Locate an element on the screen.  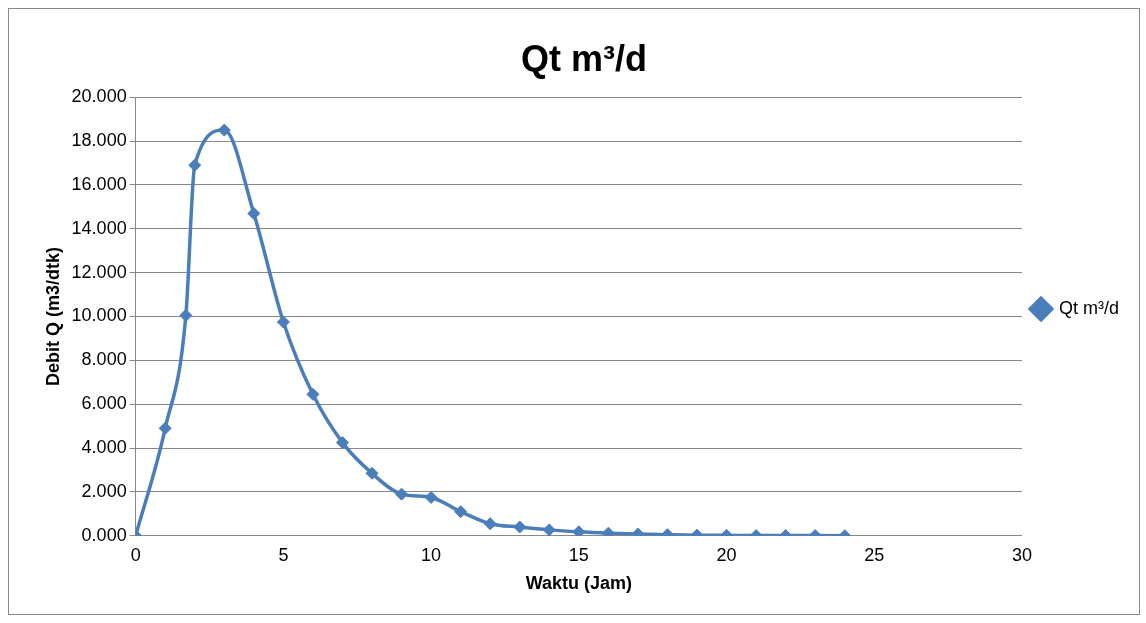
y-tick-label: 14.000 is located at coordinates (99, 227).